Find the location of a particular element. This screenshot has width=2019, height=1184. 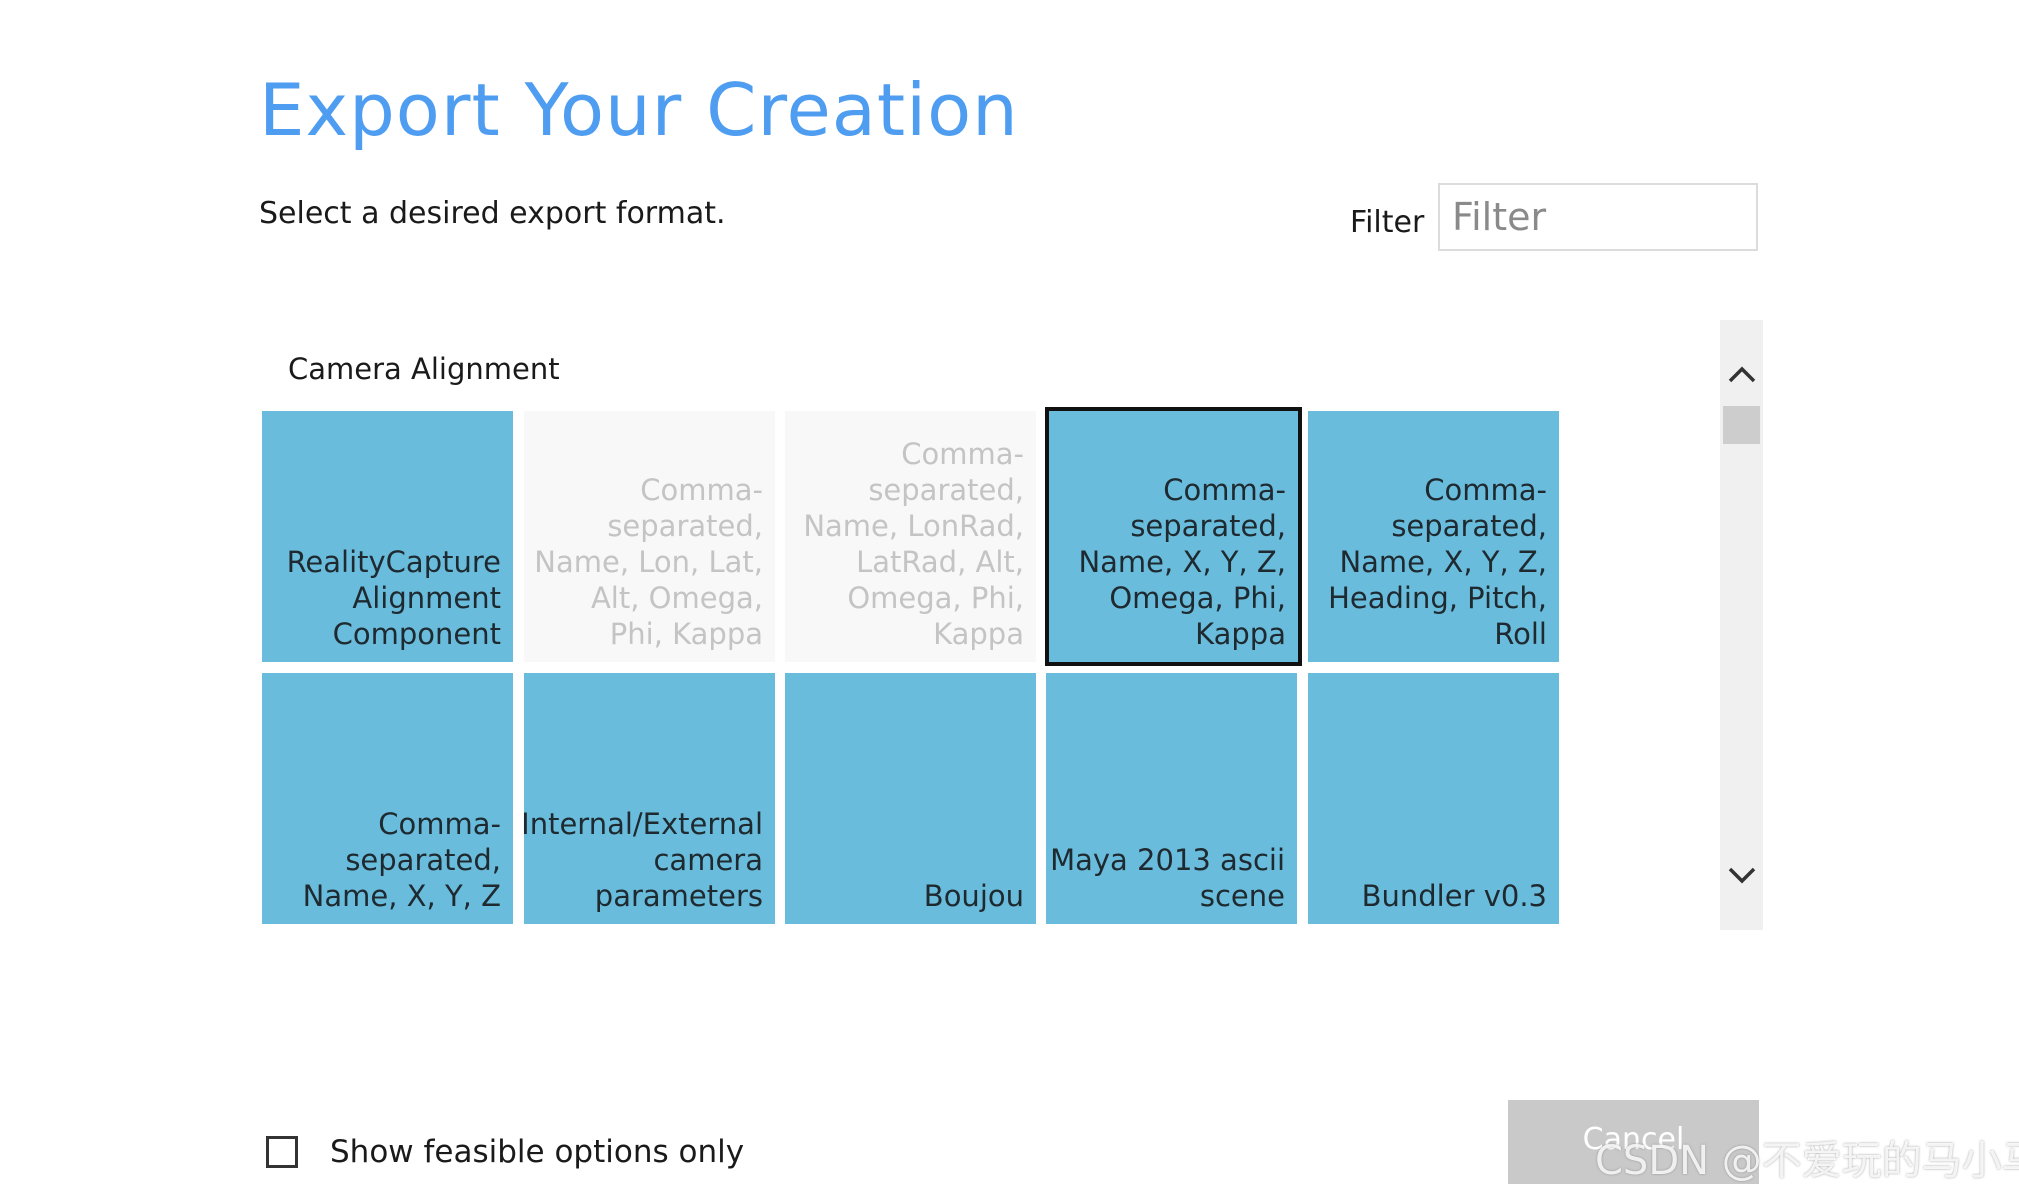

scroll-thumb is located at coordinates (1741, 425).